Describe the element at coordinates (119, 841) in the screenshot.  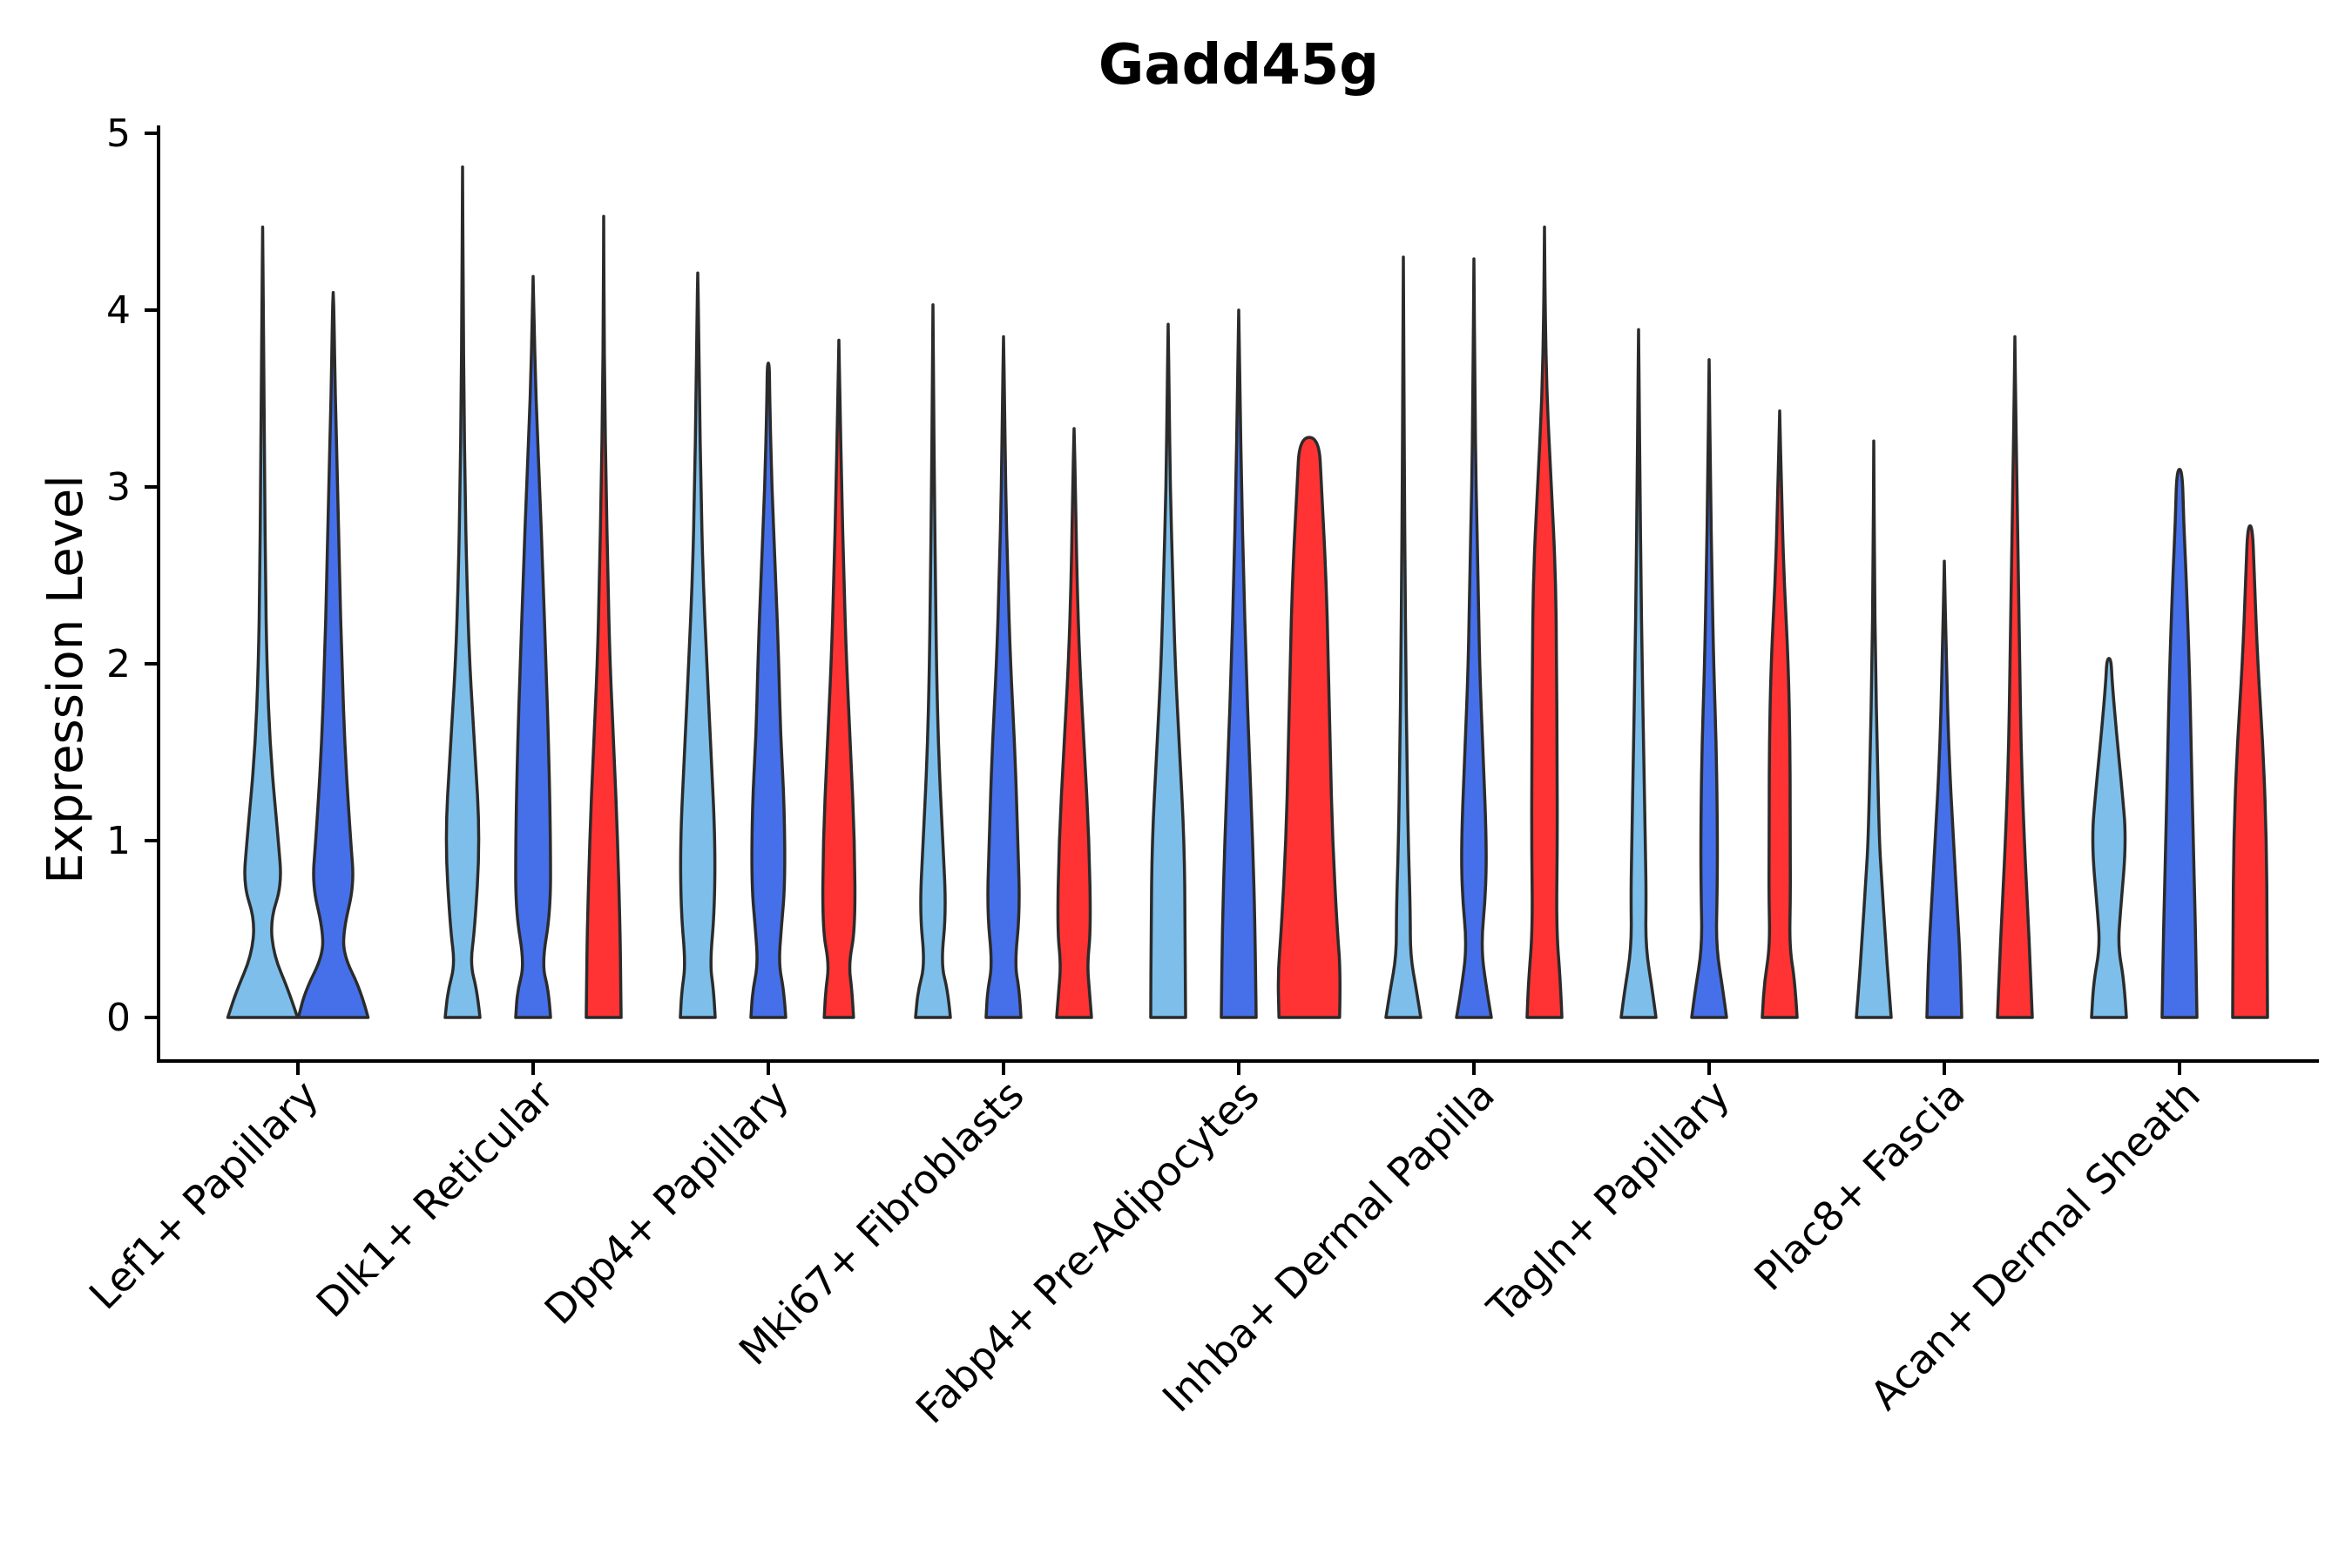
I see `y-tick-label-1: 1` at that location.